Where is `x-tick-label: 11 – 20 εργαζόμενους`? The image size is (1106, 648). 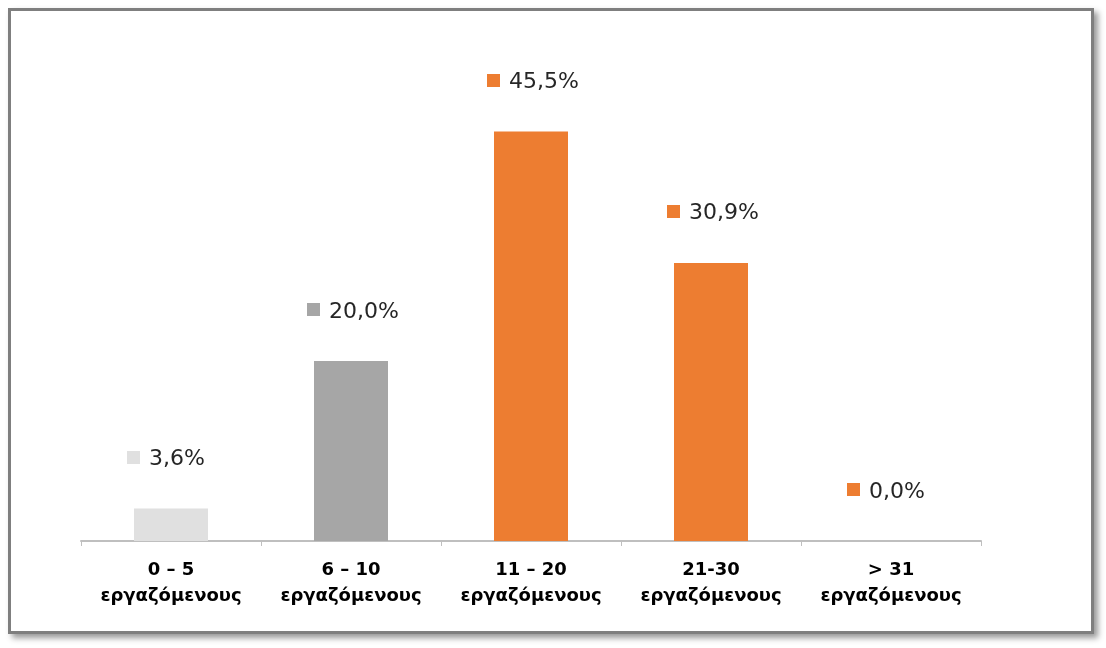 x-tick-label: 11 – 20 εργαζόμενους is located at coordinates (531, 581).